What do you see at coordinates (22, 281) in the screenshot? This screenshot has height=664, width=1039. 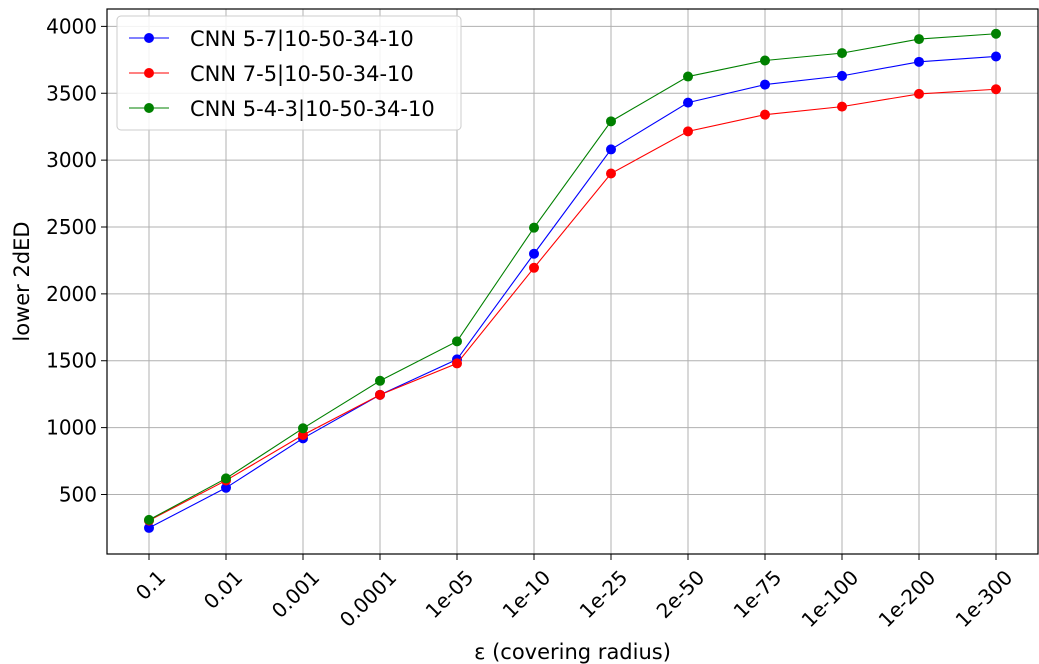 I see `y-axis-label: lower 2dED` at bounding box center [22, 281].